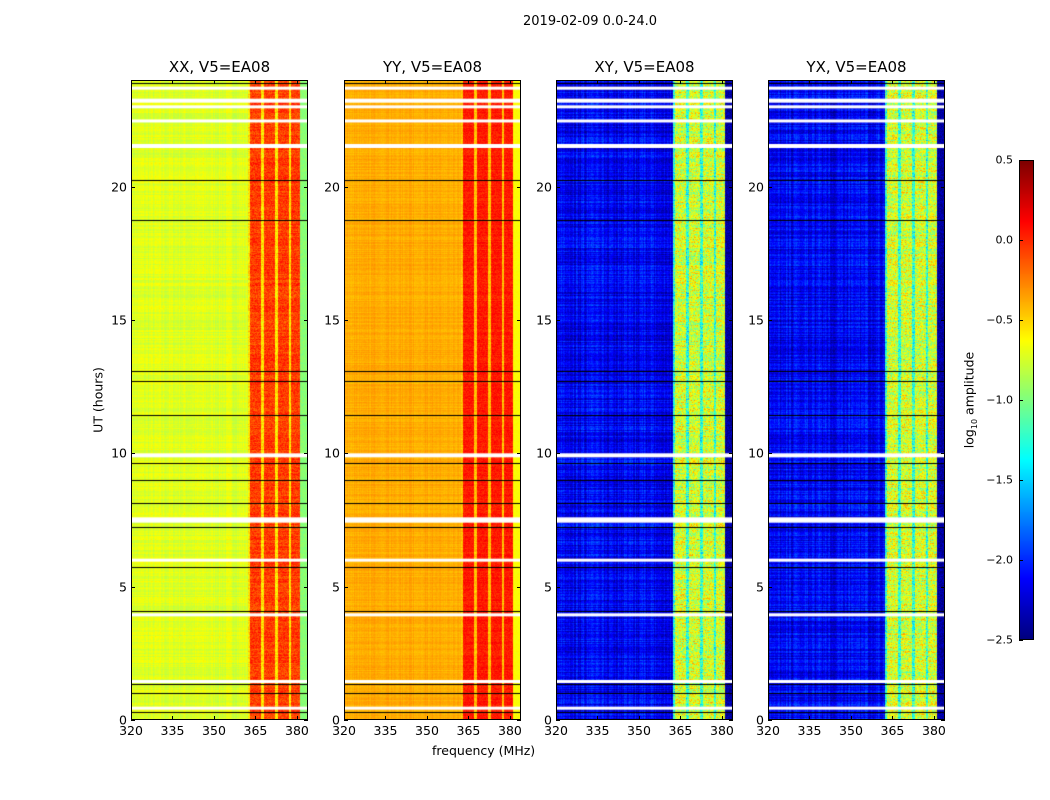  Describe the element at coordinates (999, 560) in the screenshot. I see `colorbar-tick-label: −2.0` at that location.